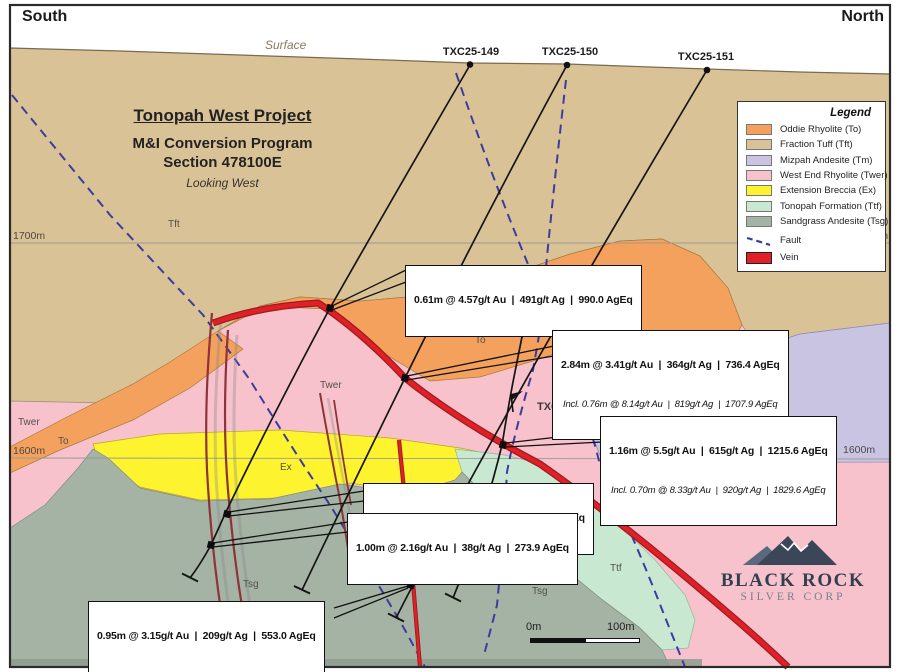 The height and width of the screenshot is (672, 900). Describe the element at coordinates (516, 402) in the screenshot. I see `txc25-146-flag` at that location.